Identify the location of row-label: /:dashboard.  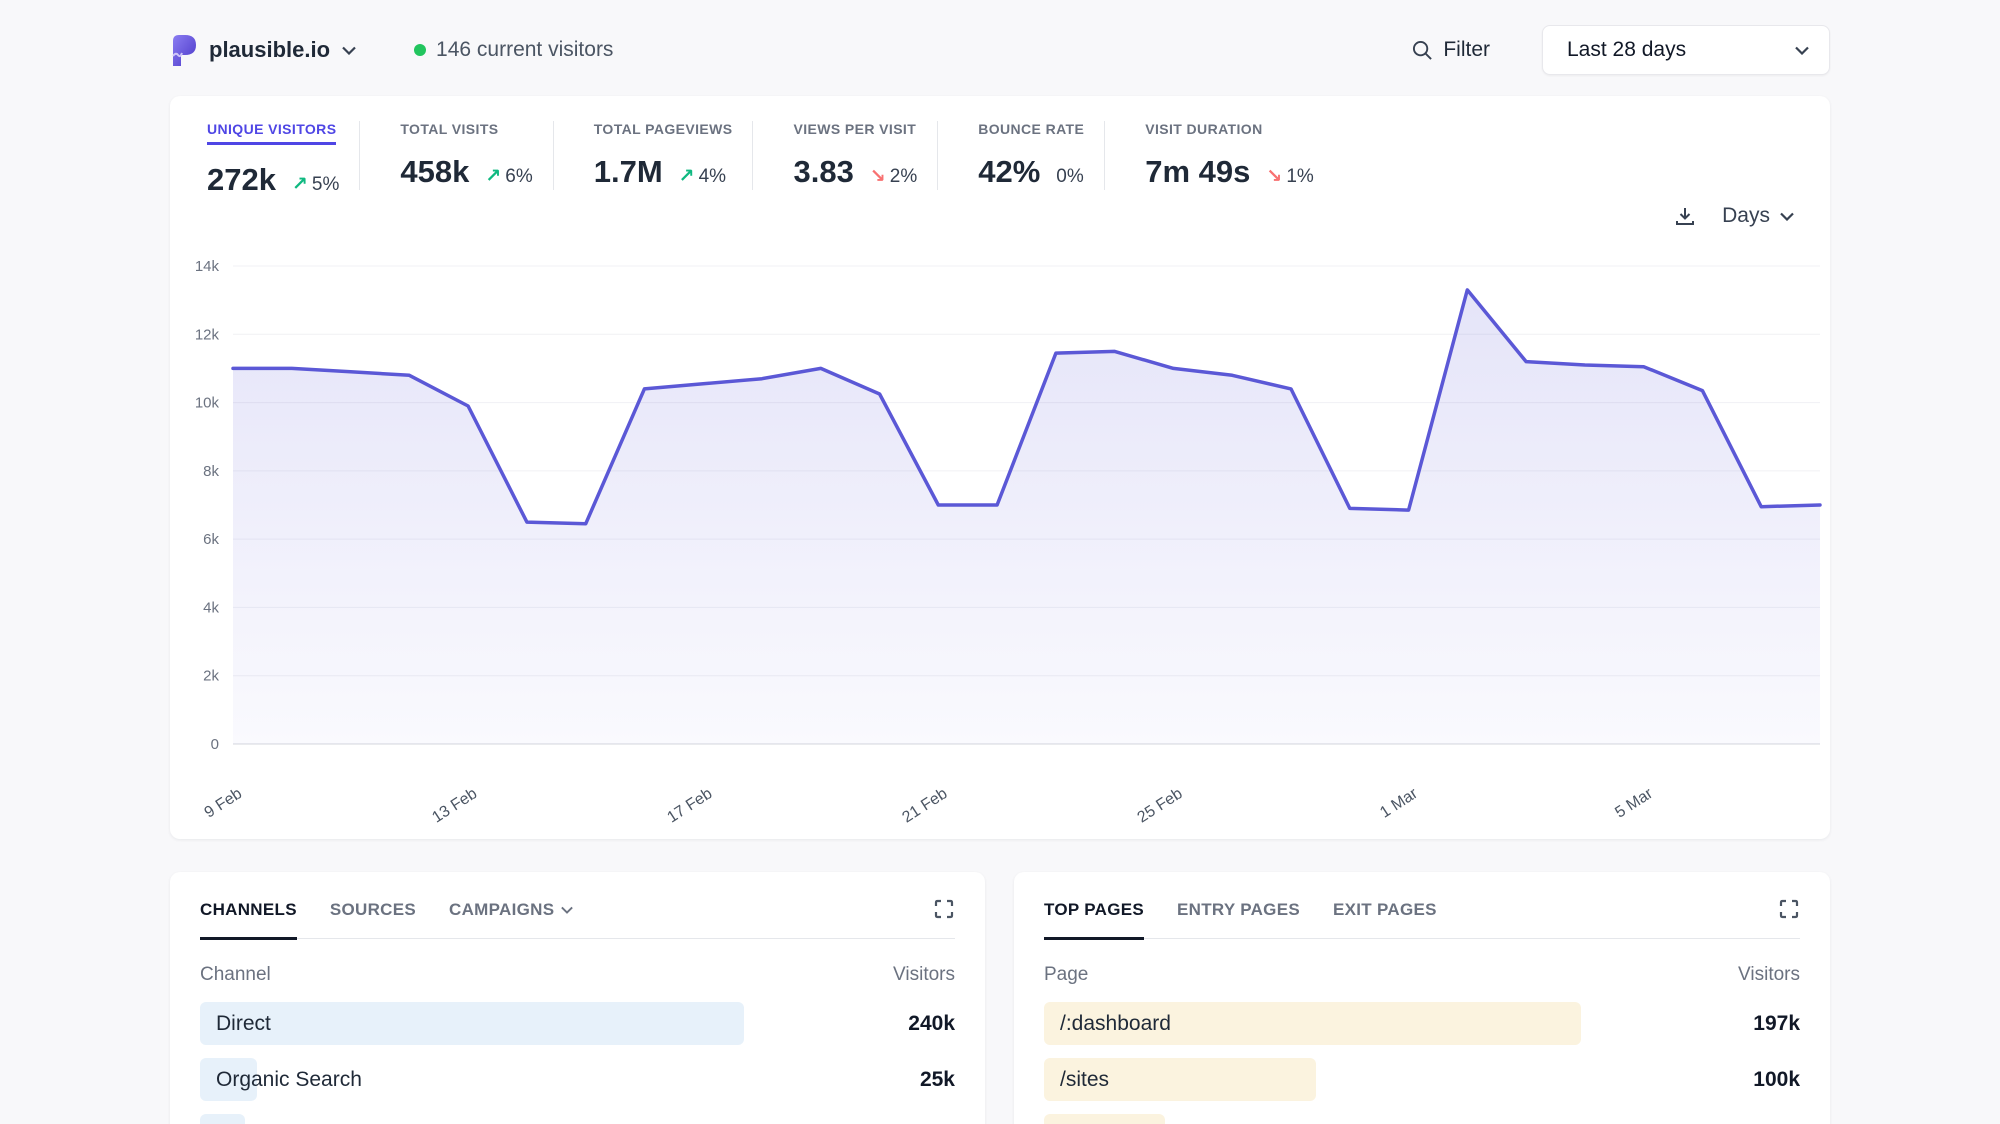
(1115, 1023).